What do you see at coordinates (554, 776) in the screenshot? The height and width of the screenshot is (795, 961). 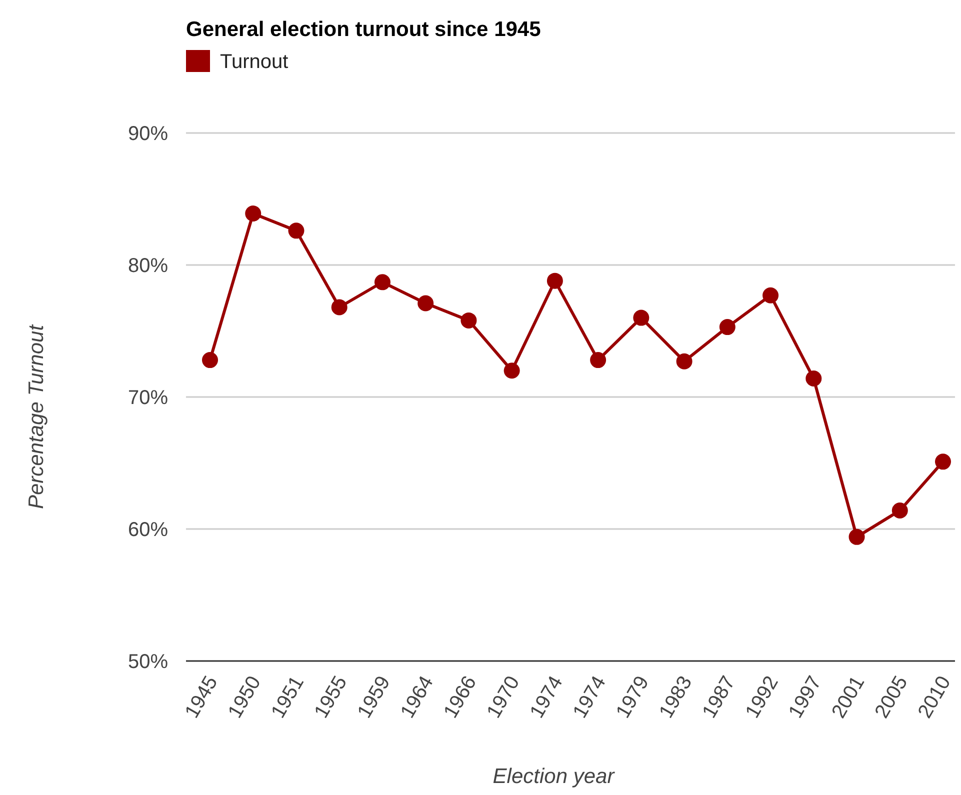 I see `x-axis-title: Election year` at bounding box center [554, 776].